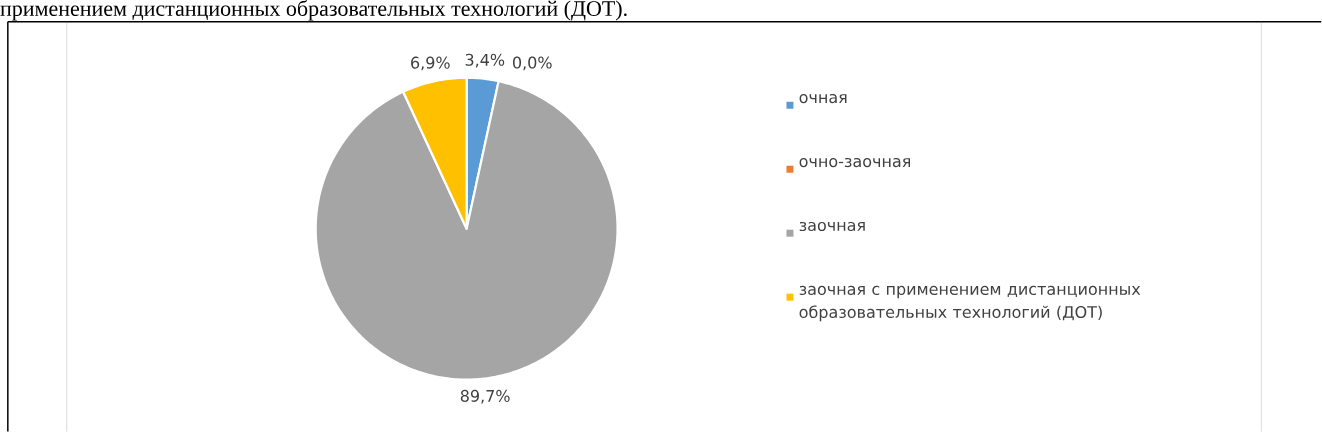 The image size is (1322, 432). What do you see at coordinates (832, 226) in the screenshot?
I see `legend-label: заочная` at bounding box center [832, 226].